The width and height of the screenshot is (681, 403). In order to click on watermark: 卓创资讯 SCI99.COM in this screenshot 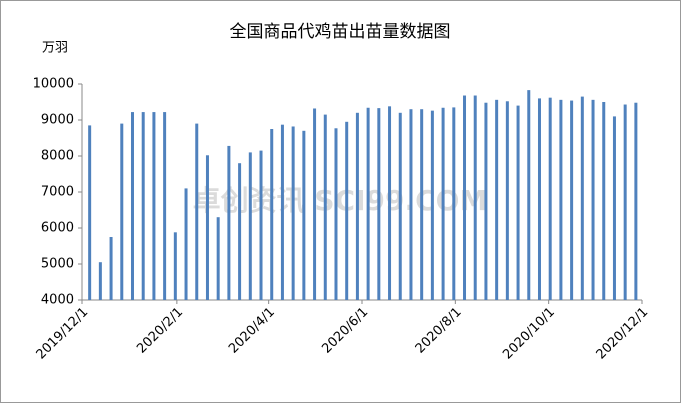, I will do `click(340, 200)`.